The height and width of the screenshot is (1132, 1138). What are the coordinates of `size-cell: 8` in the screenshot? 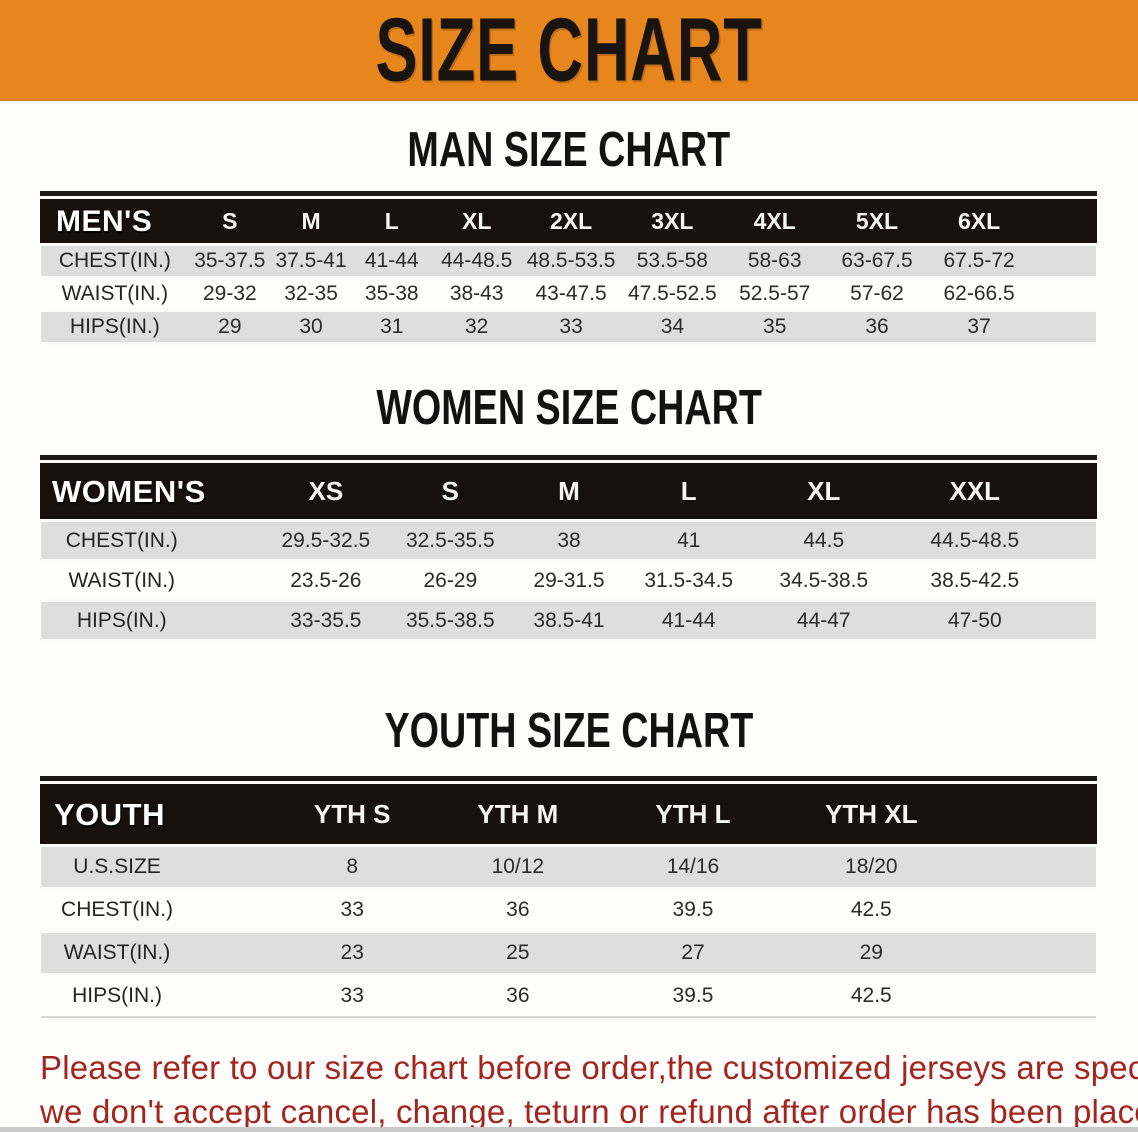 It's located at (352, 866).